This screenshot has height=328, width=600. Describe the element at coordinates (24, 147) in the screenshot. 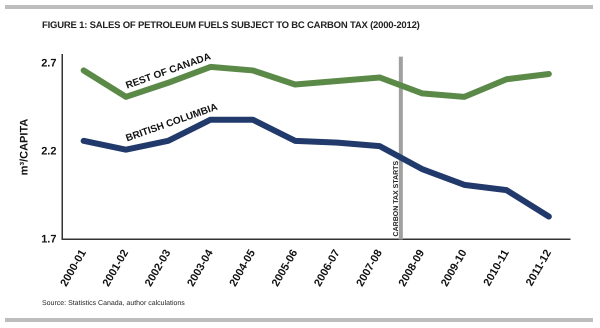

I see `y-axis-title: m³/CAPITA` at that location.